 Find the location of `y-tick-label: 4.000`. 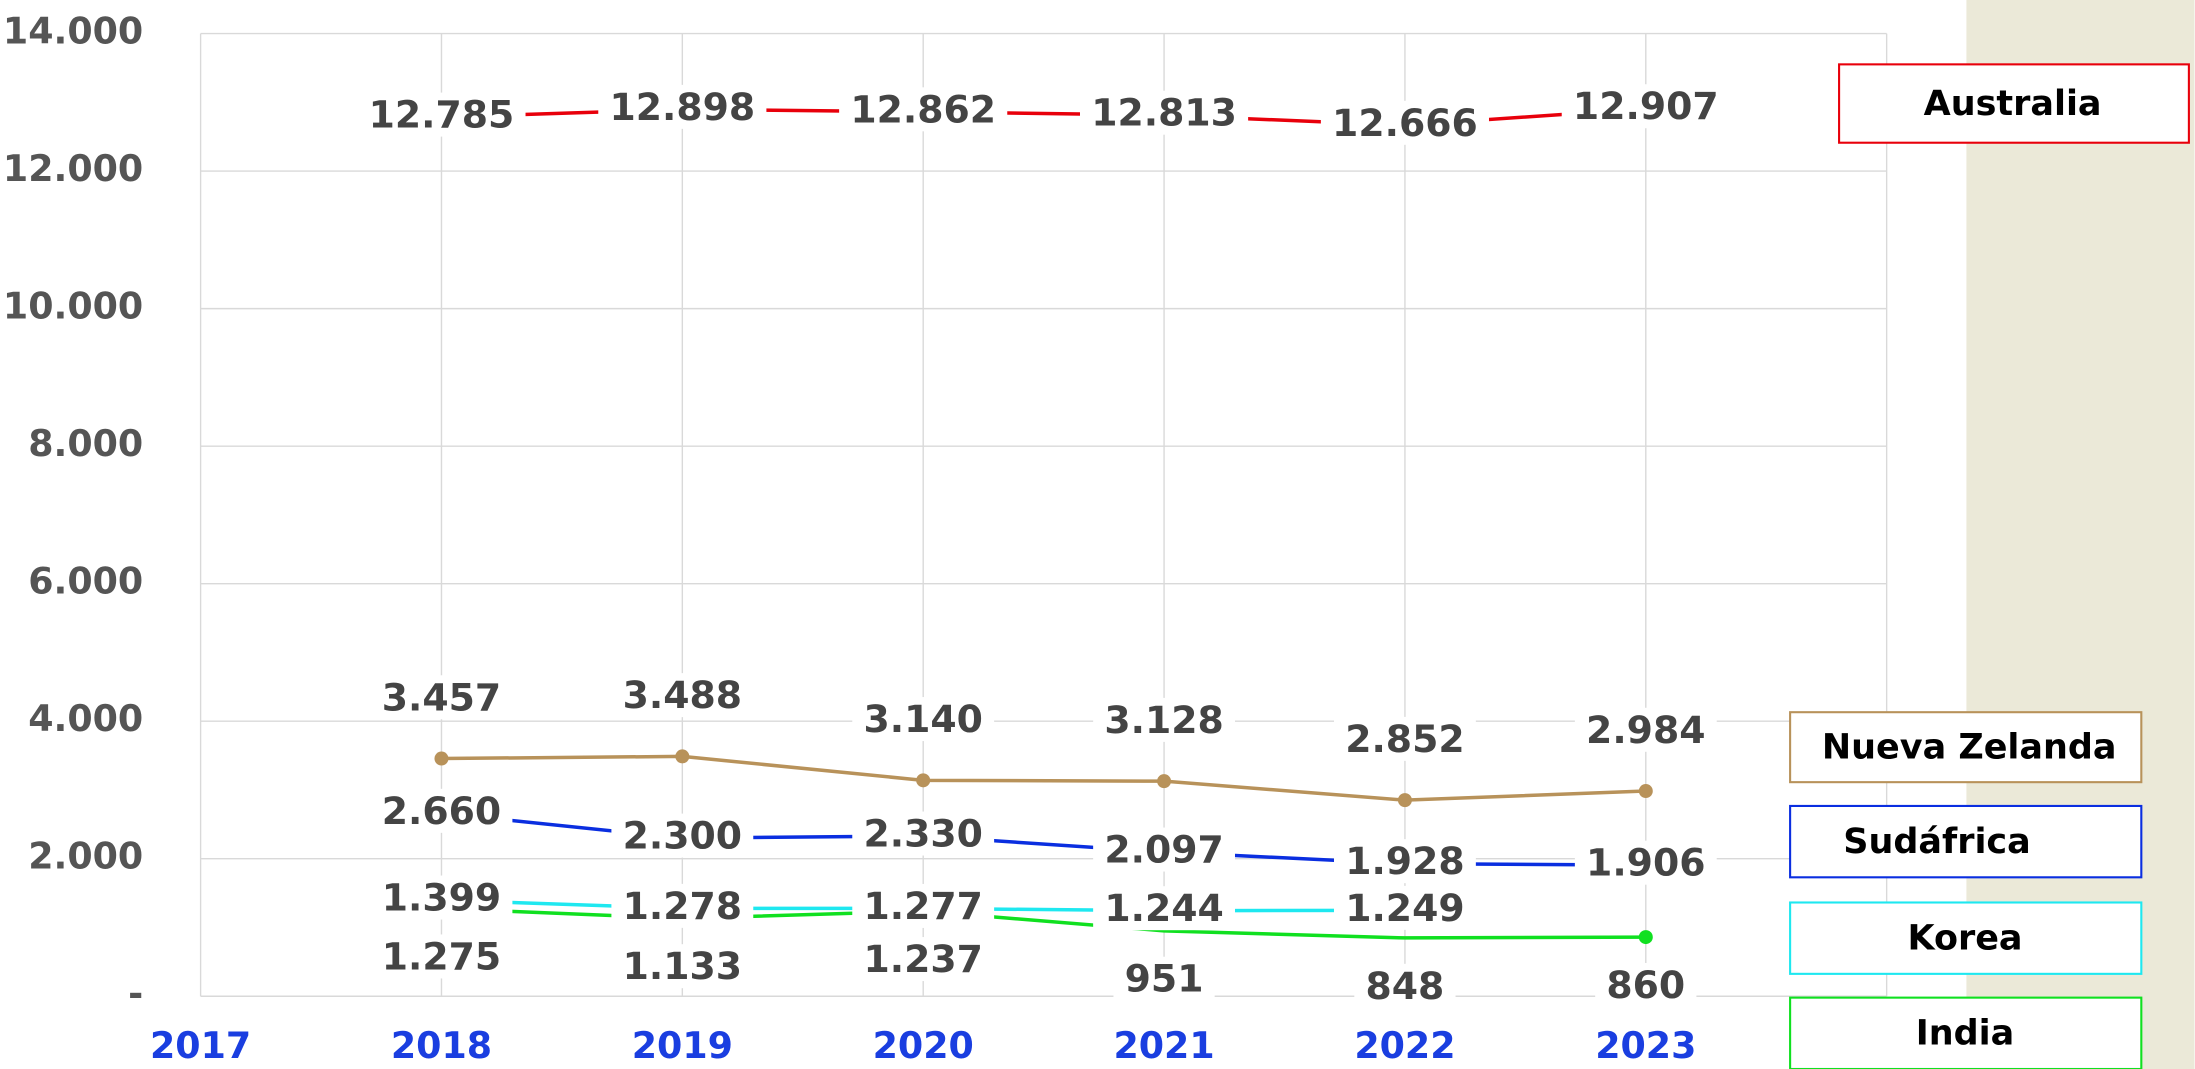

y-tick-label: 4.000 is located at coordinates (85, 718).